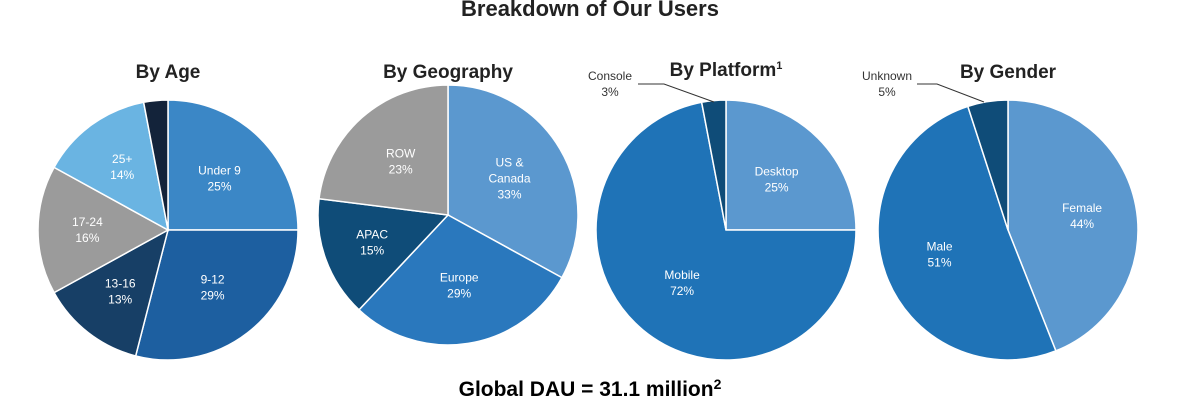 Image resolution: width=1200 pixels, height=420 pixels. What do you see at coordinates (726, 70) in the screenshot?
I see `pie-title: By Platform1` at bounding box center [726, 70].